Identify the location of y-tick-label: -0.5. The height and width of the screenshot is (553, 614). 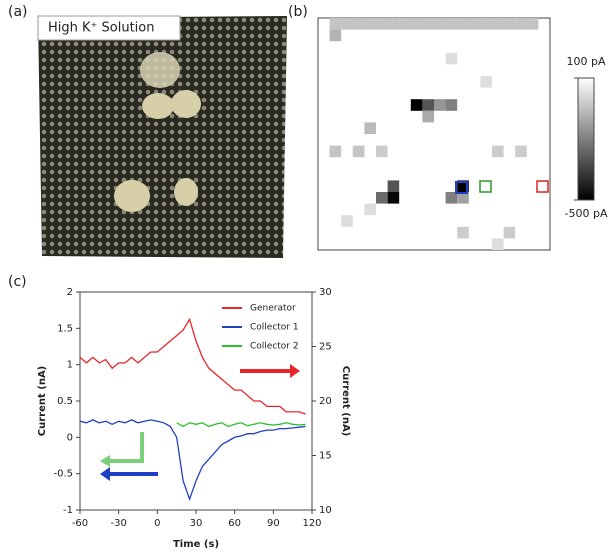
(63, 474).